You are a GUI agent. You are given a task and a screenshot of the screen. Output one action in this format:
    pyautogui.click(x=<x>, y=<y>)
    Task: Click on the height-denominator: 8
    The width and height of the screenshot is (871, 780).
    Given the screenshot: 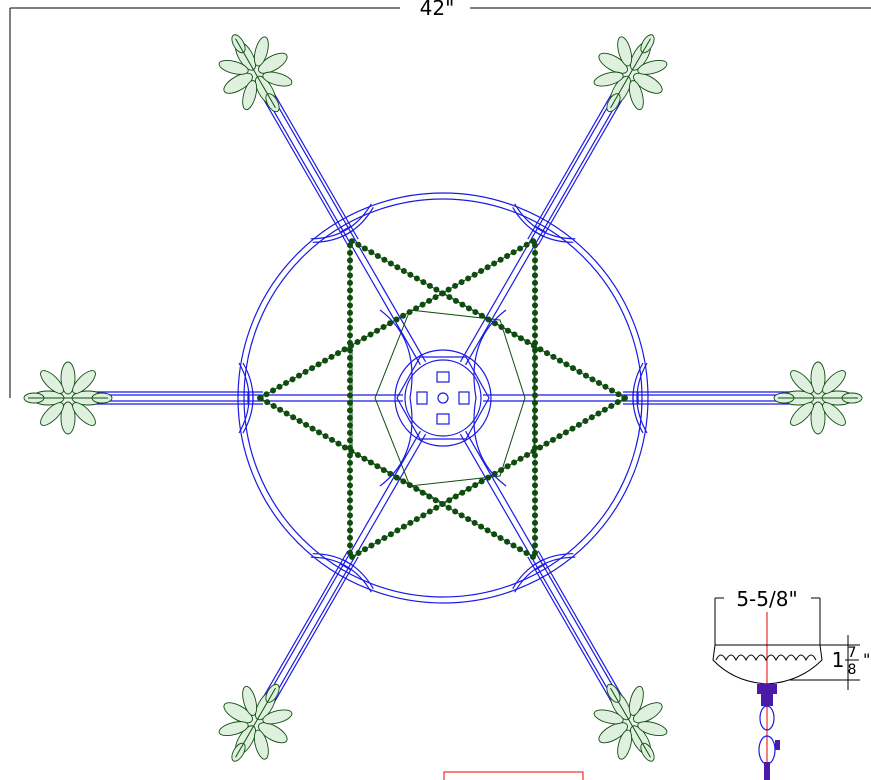 What is the action you would take?
    pyautogui.click(x=852, y=670)
    